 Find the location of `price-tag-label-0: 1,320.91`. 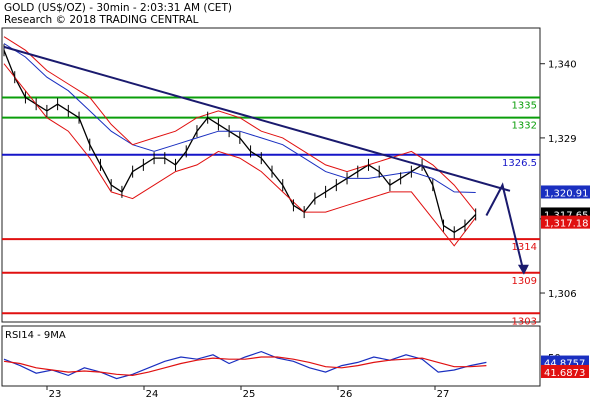

price-tag-label-0: 1,320.91 is located at coordinates (566, 193).